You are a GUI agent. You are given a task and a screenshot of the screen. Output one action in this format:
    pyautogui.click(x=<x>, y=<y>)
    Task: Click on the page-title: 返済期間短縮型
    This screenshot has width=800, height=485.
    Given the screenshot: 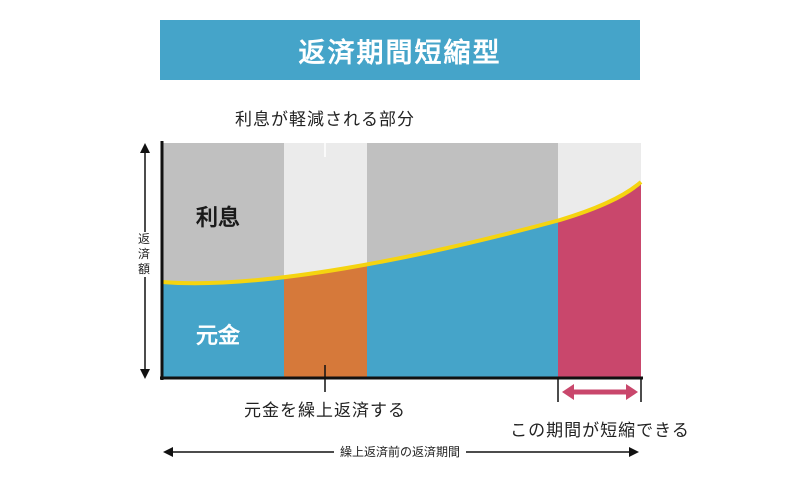 What is the action you would take?
    pyautogui.click(x=400, y=53)
    